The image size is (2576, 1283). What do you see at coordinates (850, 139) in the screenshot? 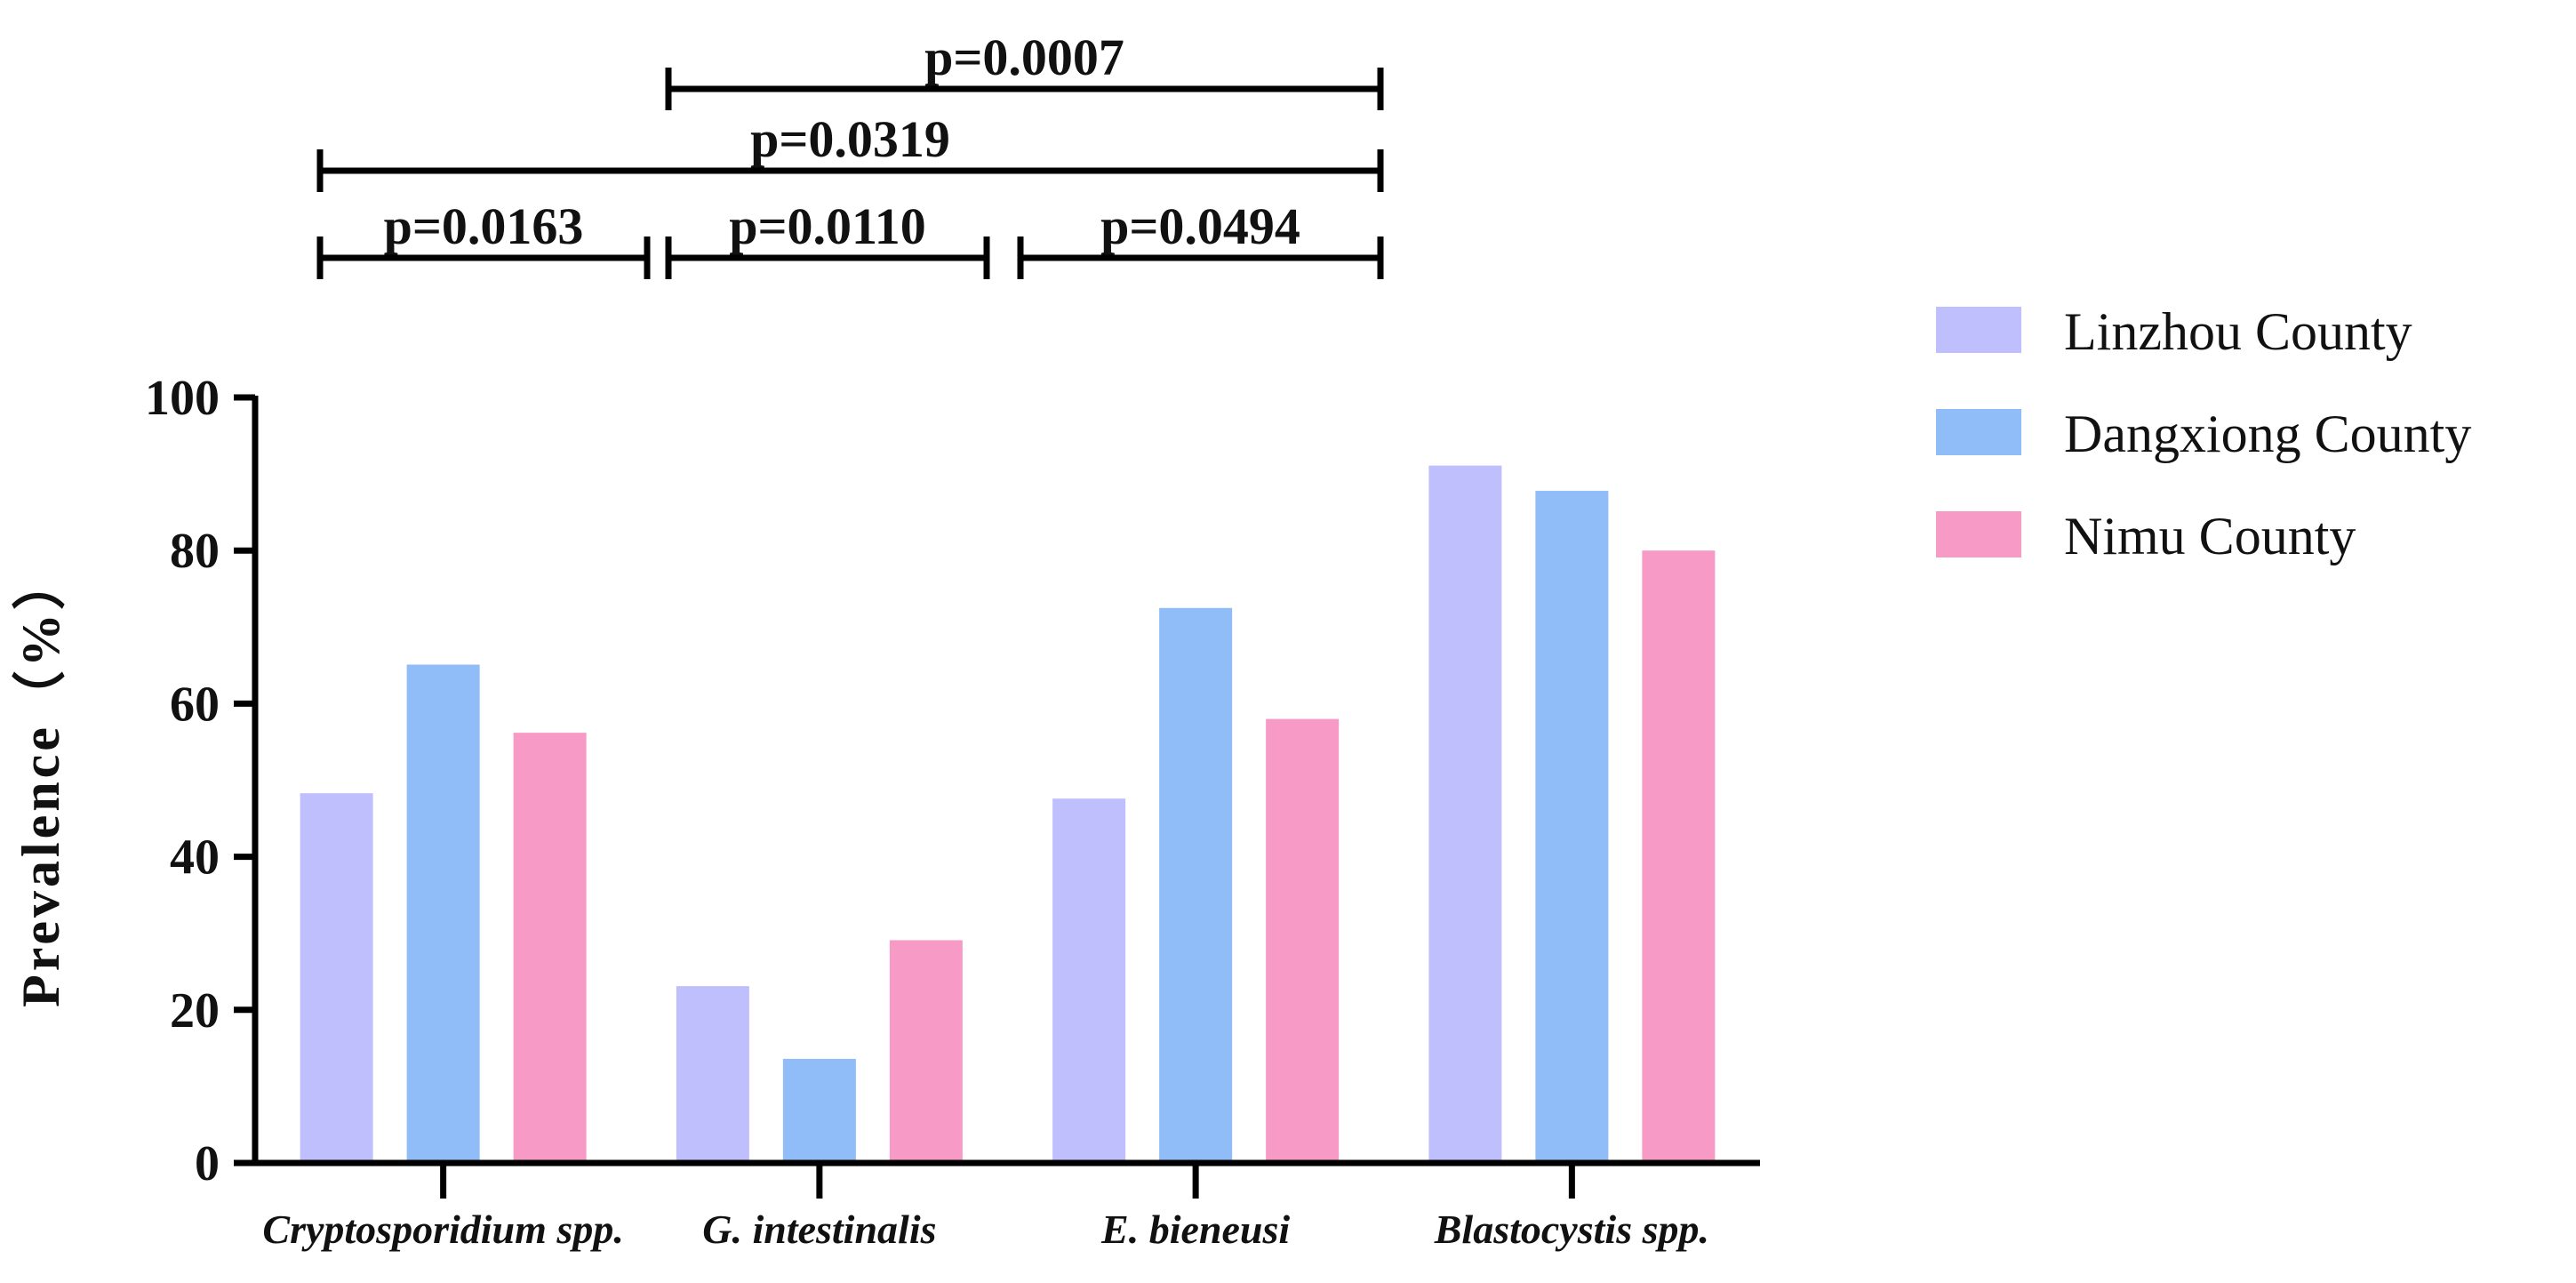
I see `significance-label: p=0.0319` at bounding box center [850, 139].